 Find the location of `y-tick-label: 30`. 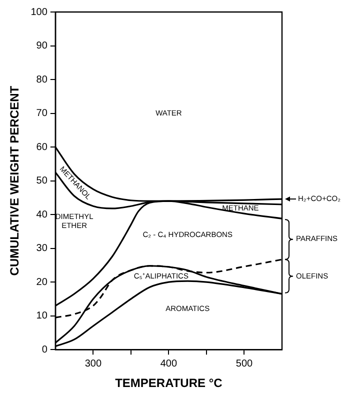

y-tick-label: 30 is located at coordinates (42, 248).